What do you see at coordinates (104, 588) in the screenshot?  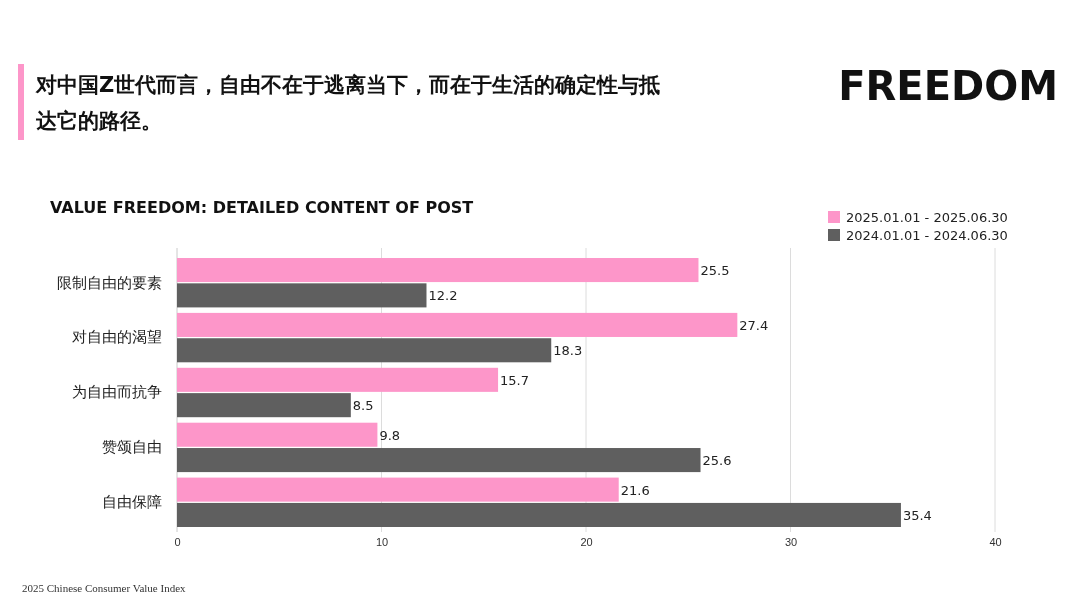 I see `text: 2025 Chinese Consumer Value Index` at bounding box center [104, 588].